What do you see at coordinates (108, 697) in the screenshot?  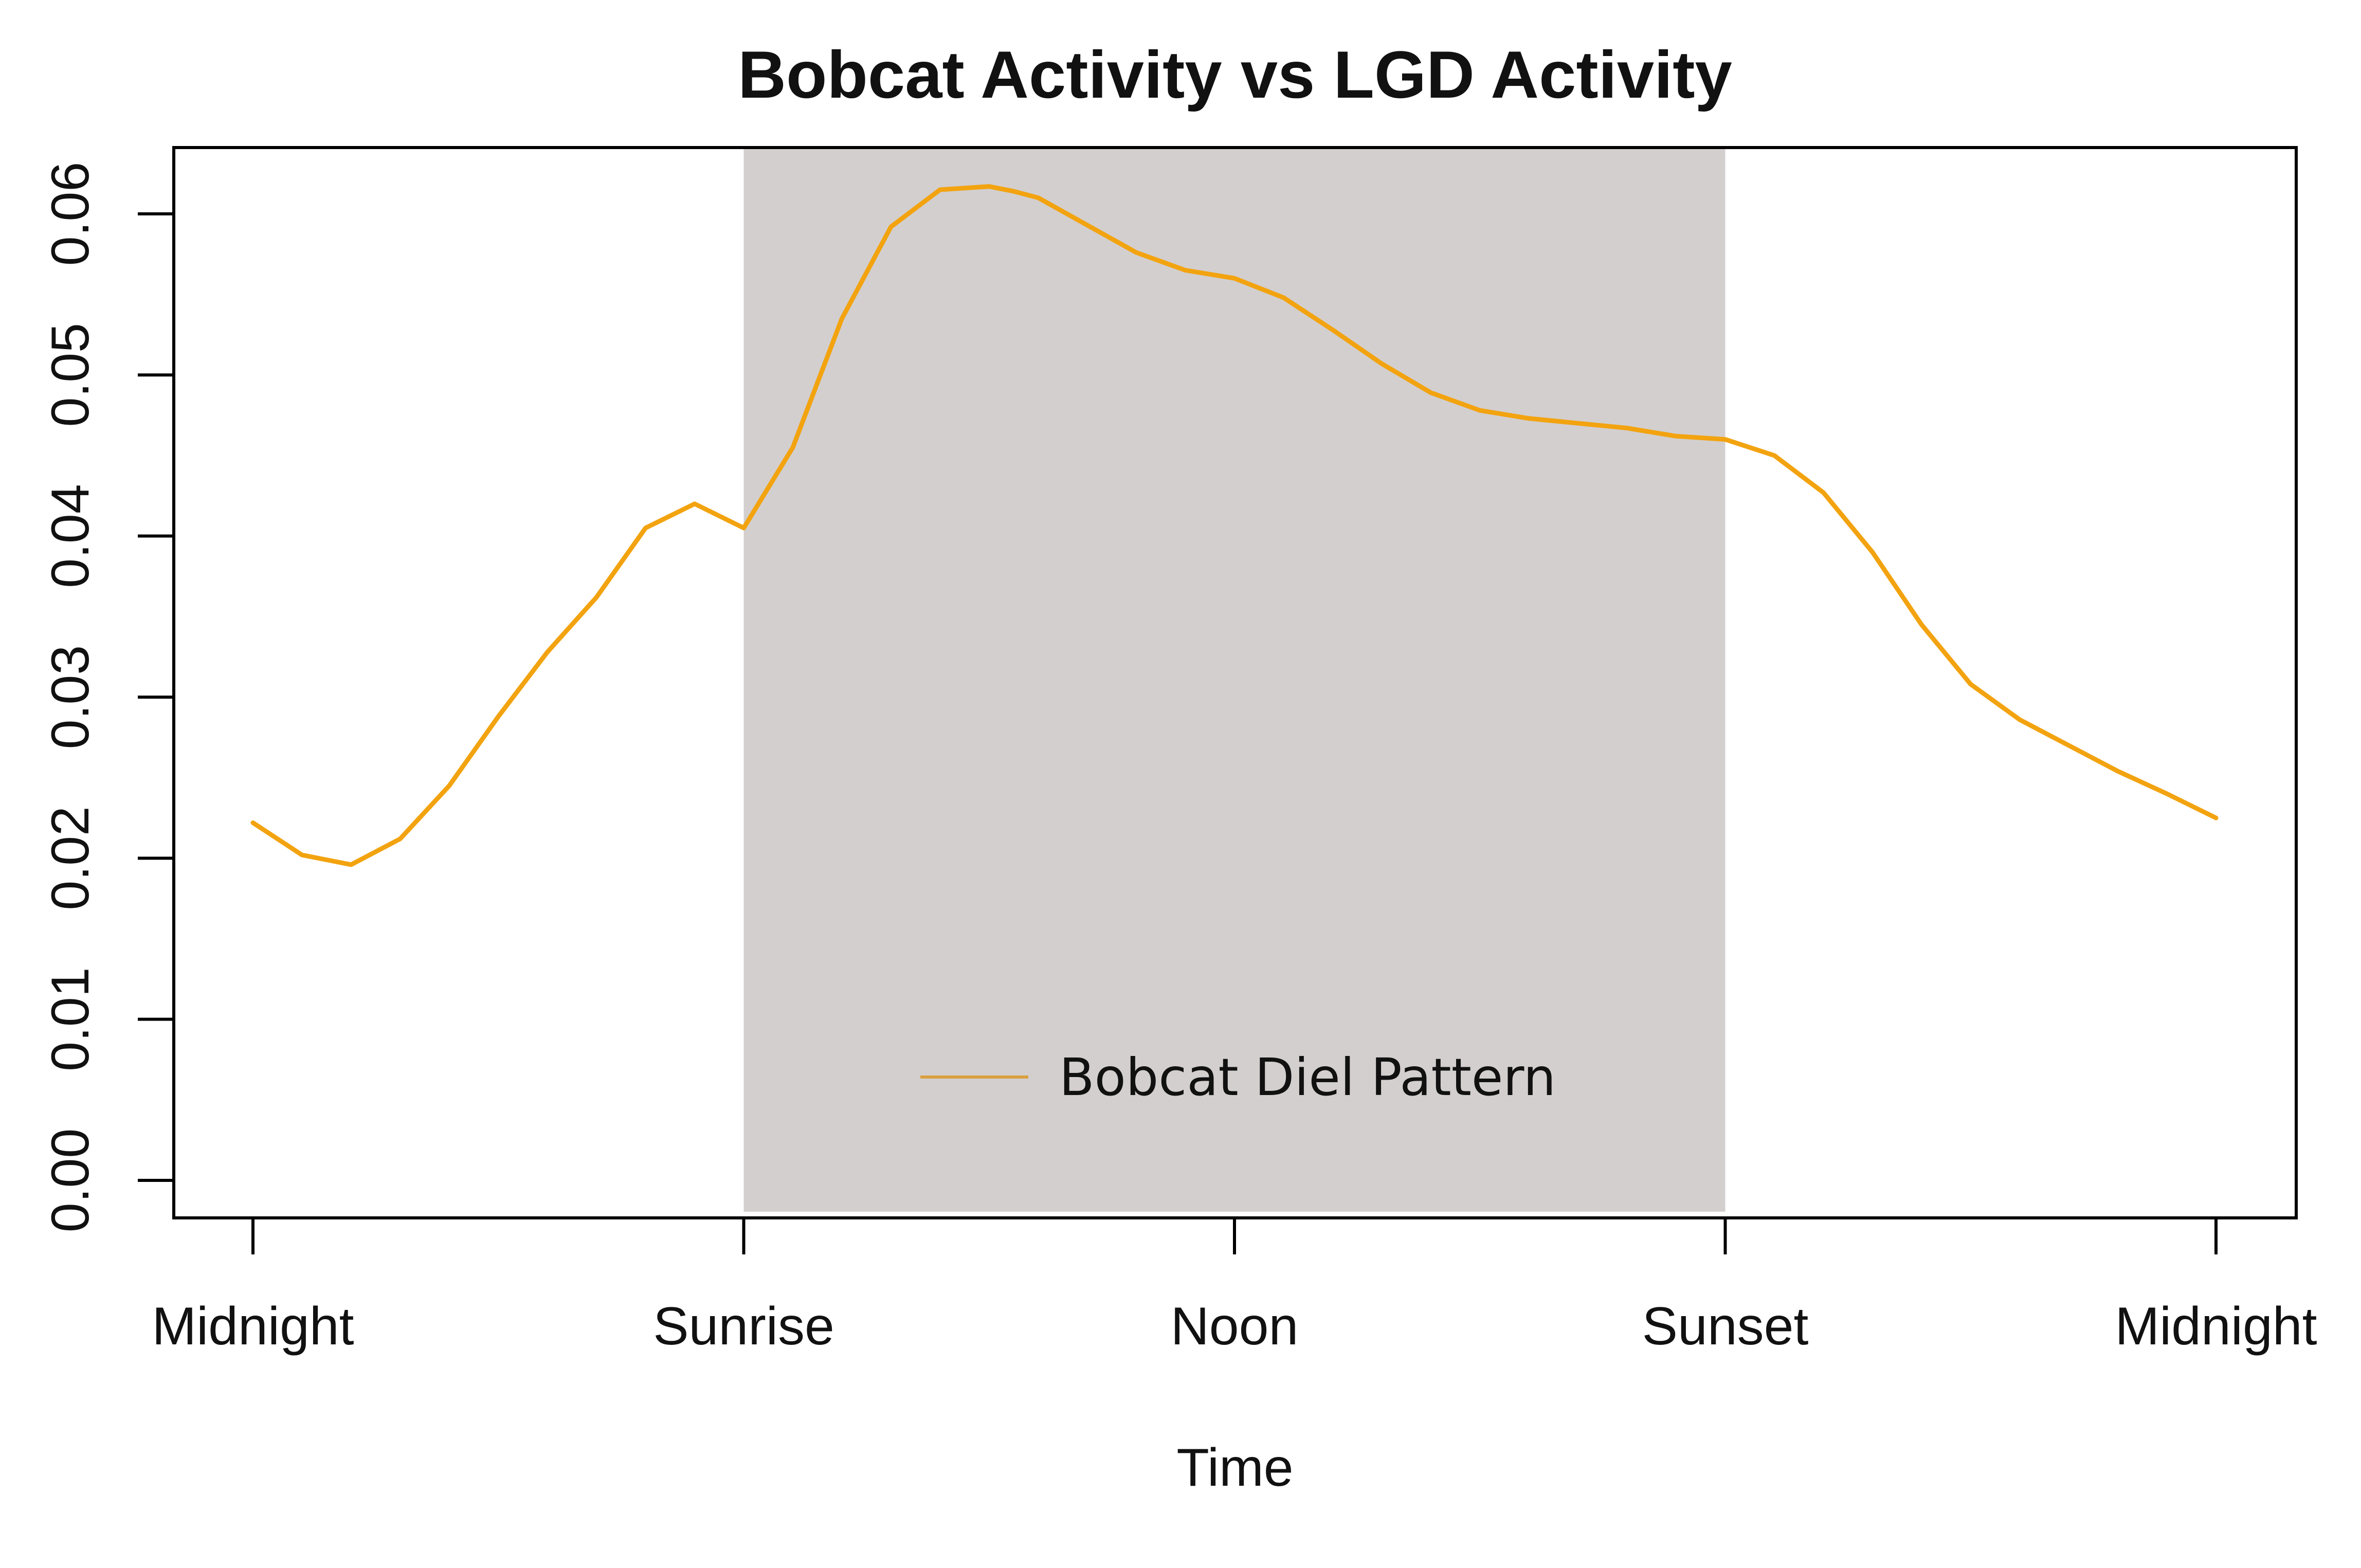 I see `y-axis: 0.00 0.01 0.02 0.03 0.04 0.05 0.06` at bounding box center [108, 697].